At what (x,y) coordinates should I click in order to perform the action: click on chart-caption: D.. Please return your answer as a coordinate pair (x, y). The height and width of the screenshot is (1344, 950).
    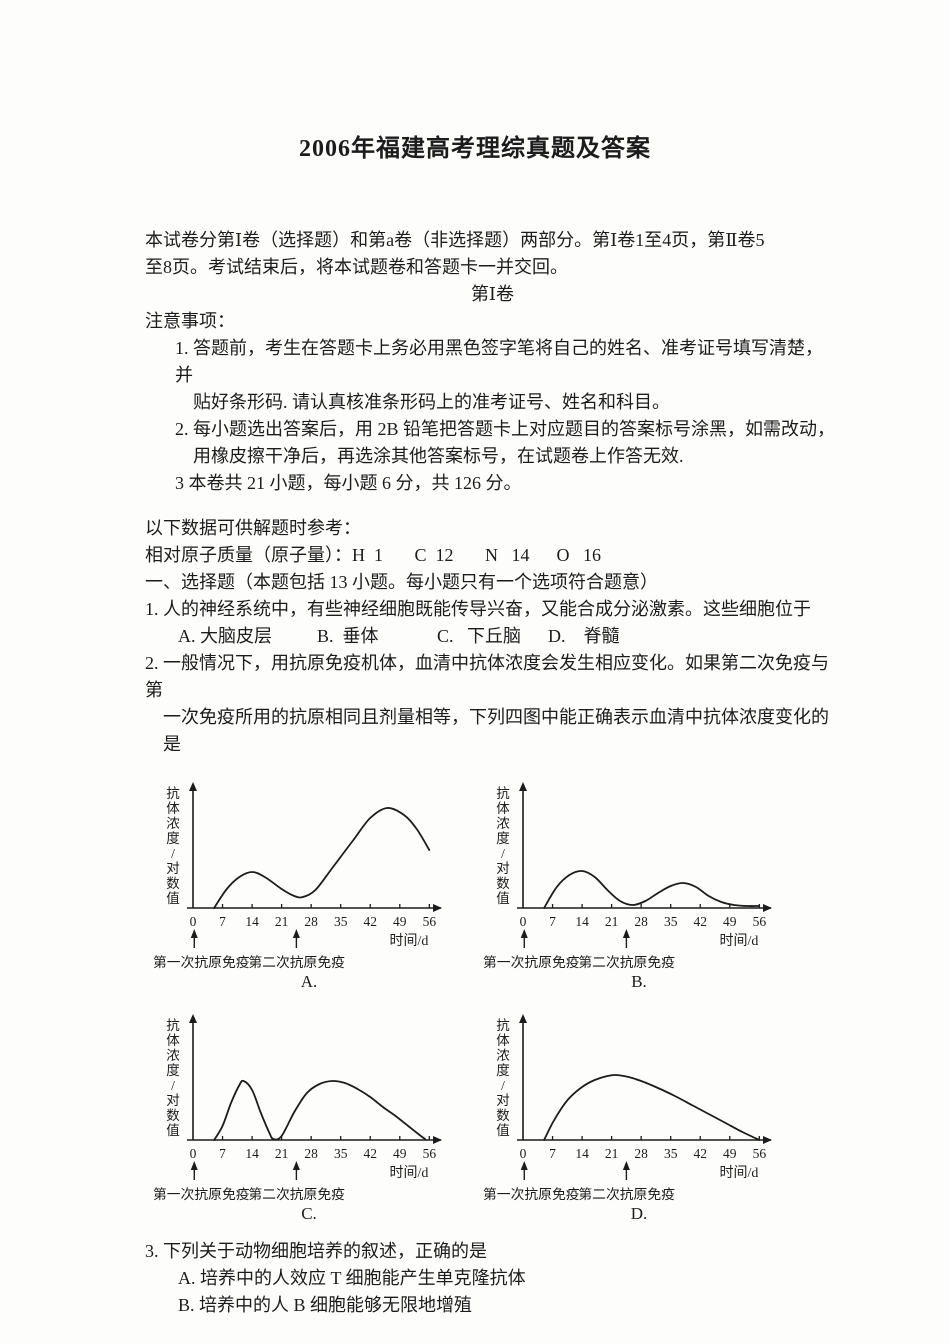
    Looking at the image, I should click on (639, 1213).